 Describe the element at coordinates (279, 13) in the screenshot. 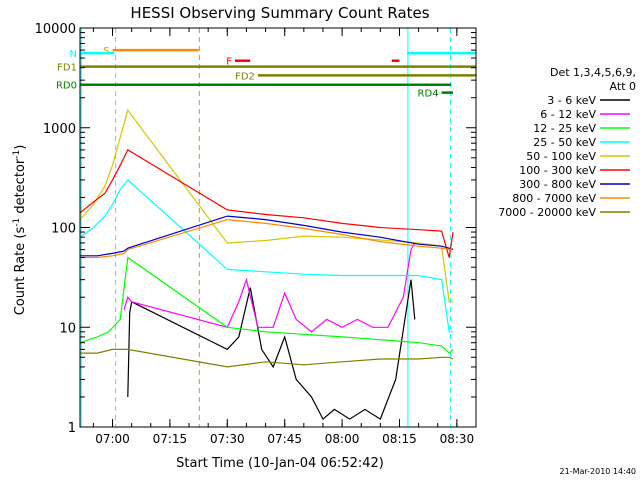

I see `chart-title: HESSI Observing Summary Count Rates` at that location.